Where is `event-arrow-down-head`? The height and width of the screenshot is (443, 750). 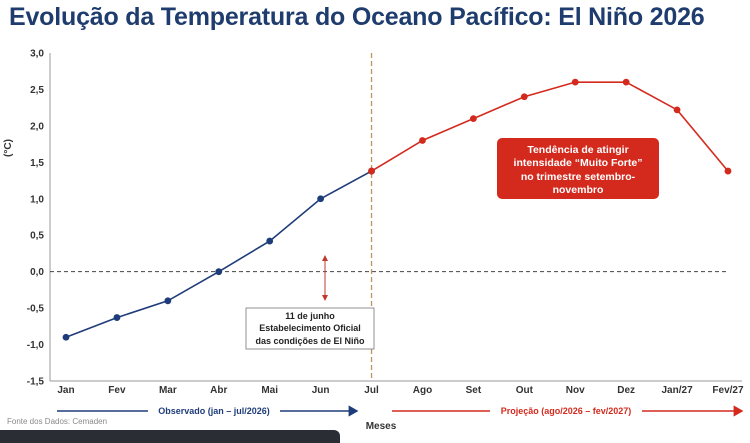 event-arrow-down-head is located at coordinates (325, 298).